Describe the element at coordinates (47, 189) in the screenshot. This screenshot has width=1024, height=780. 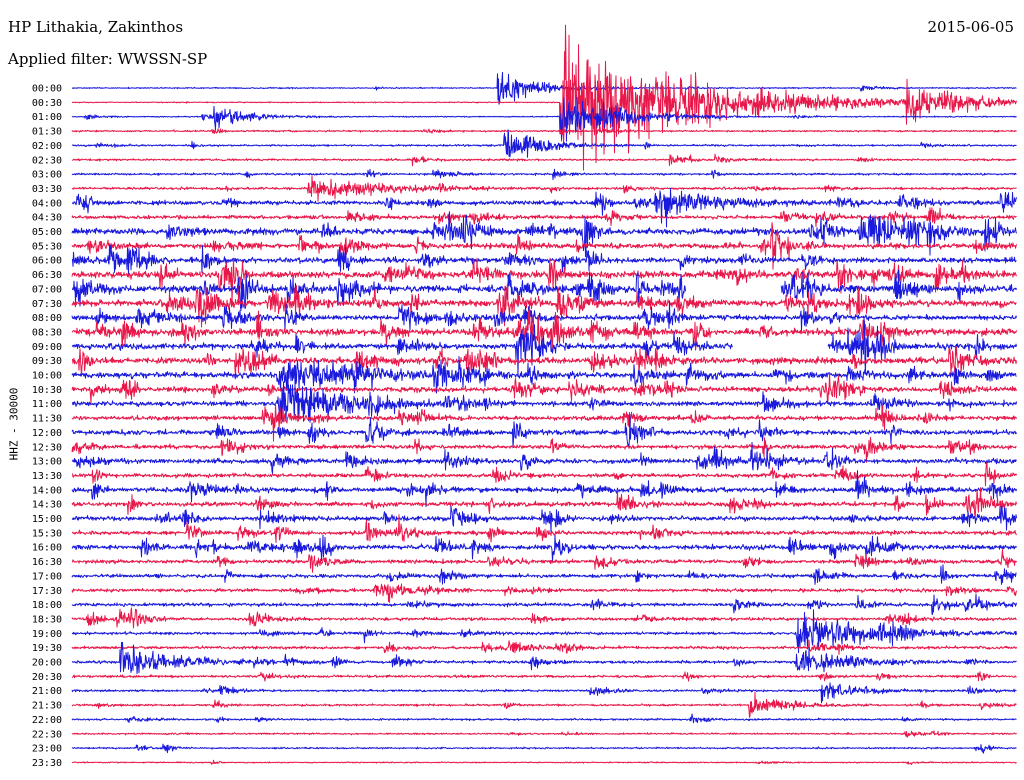
I see `row-time-label: 03:30` at that location.